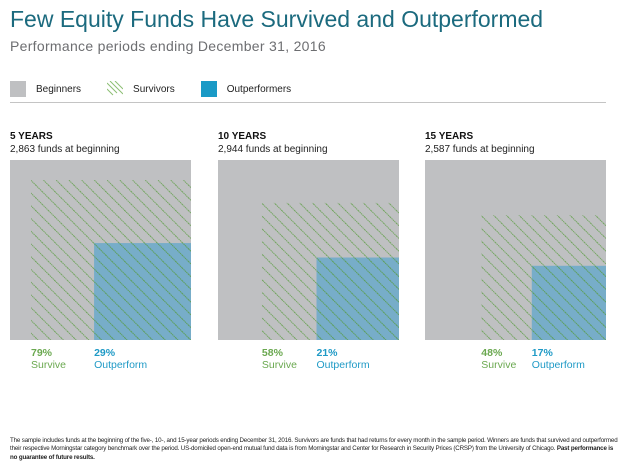  I want to click on outperform-stat: 21% Outperform, so click(343, 359).